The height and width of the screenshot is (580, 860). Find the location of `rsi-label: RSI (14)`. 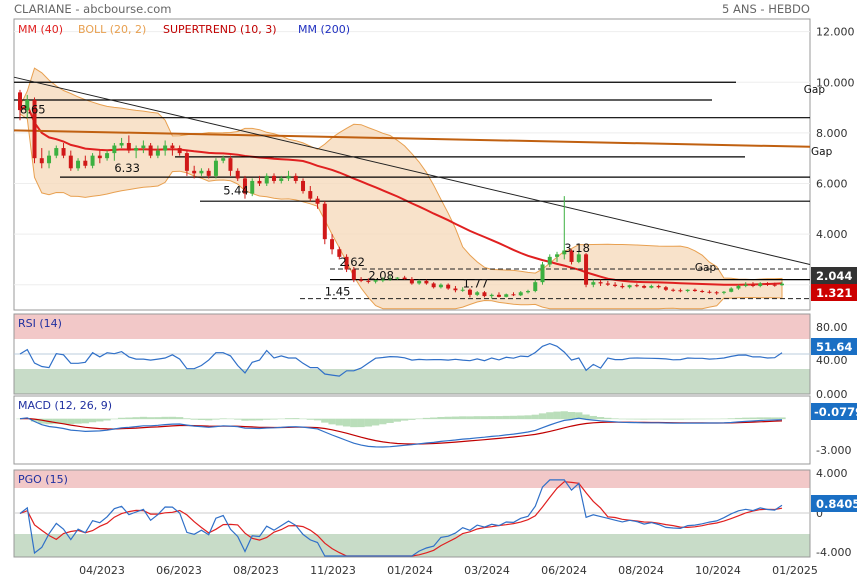

rsi-label: RSI (14) is located at coordinates (40, 323).